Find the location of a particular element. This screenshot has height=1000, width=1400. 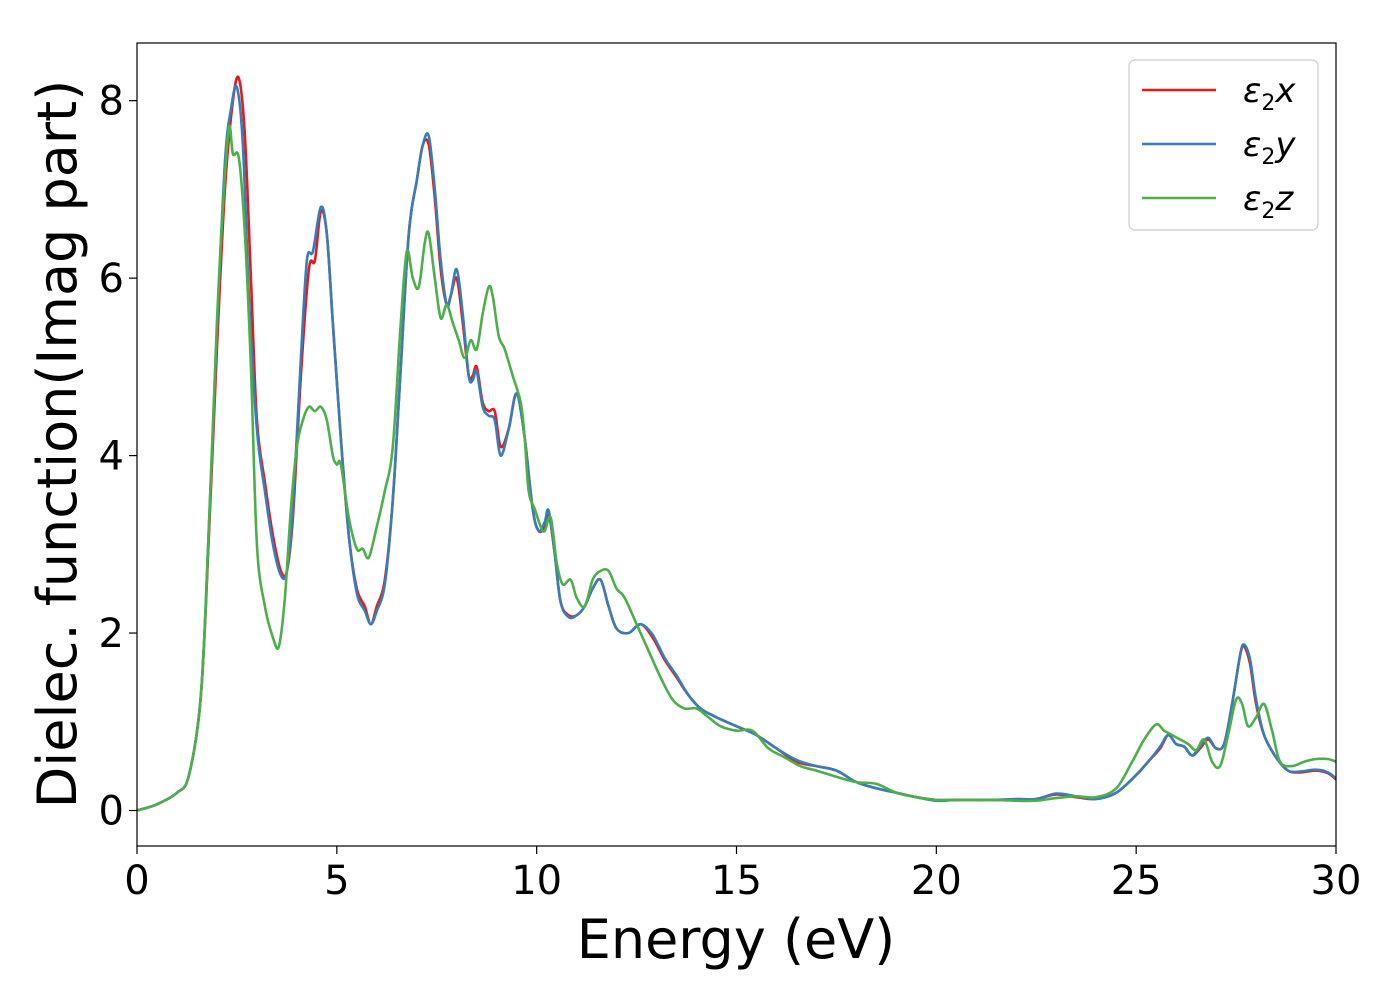

legend-label-y: ε2y is located at coordinates (1269, 147).